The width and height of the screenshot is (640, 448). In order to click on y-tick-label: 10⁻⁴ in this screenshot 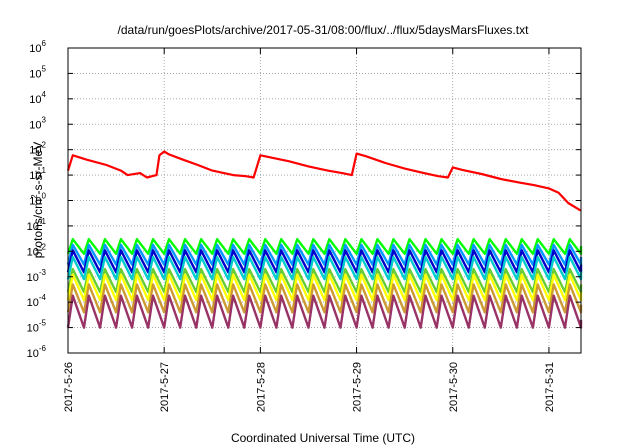, I will do `click(37, 301)`.